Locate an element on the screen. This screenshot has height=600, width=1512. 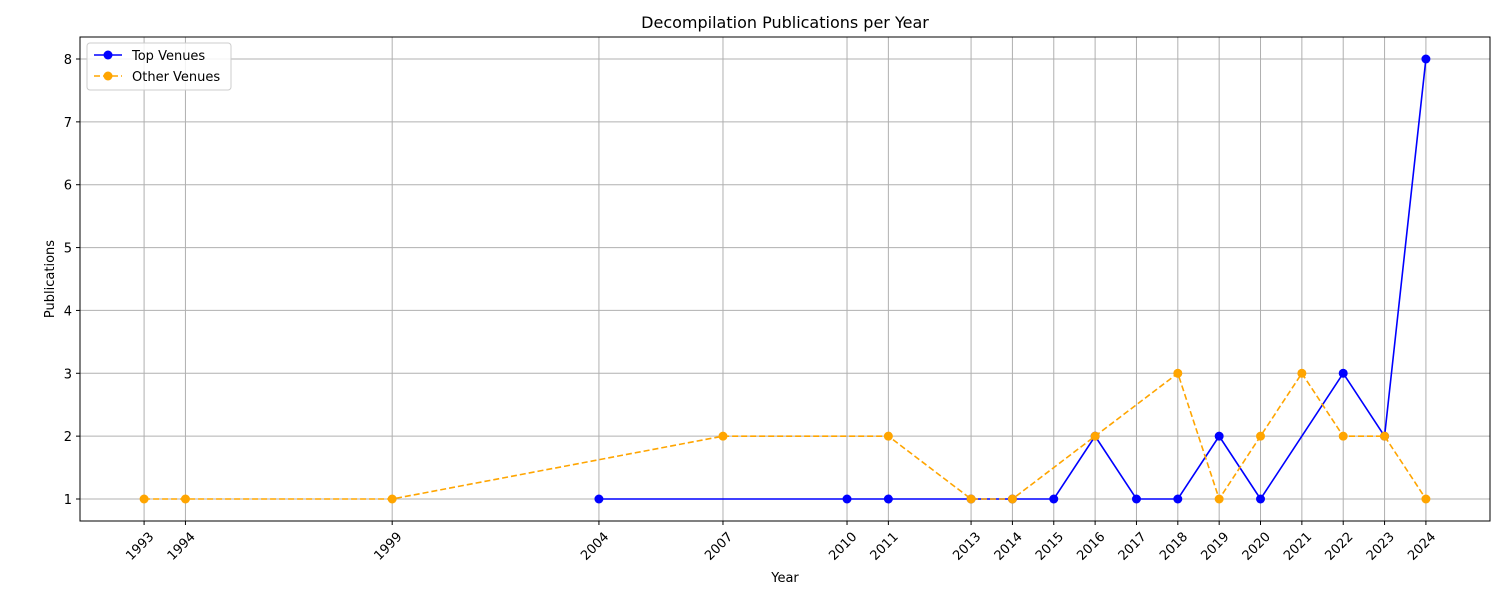
x-tick-label: 1993 is located at coordinates (140, 547).